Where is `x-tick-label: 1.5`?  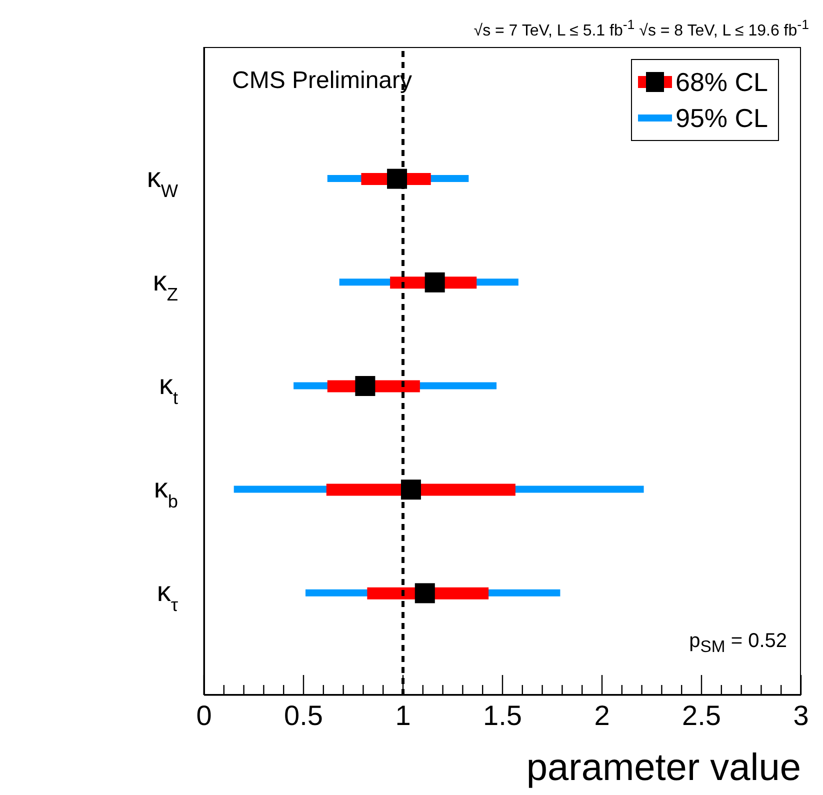 x-tick-label: 1.5 is located at coordinates (502, 715).